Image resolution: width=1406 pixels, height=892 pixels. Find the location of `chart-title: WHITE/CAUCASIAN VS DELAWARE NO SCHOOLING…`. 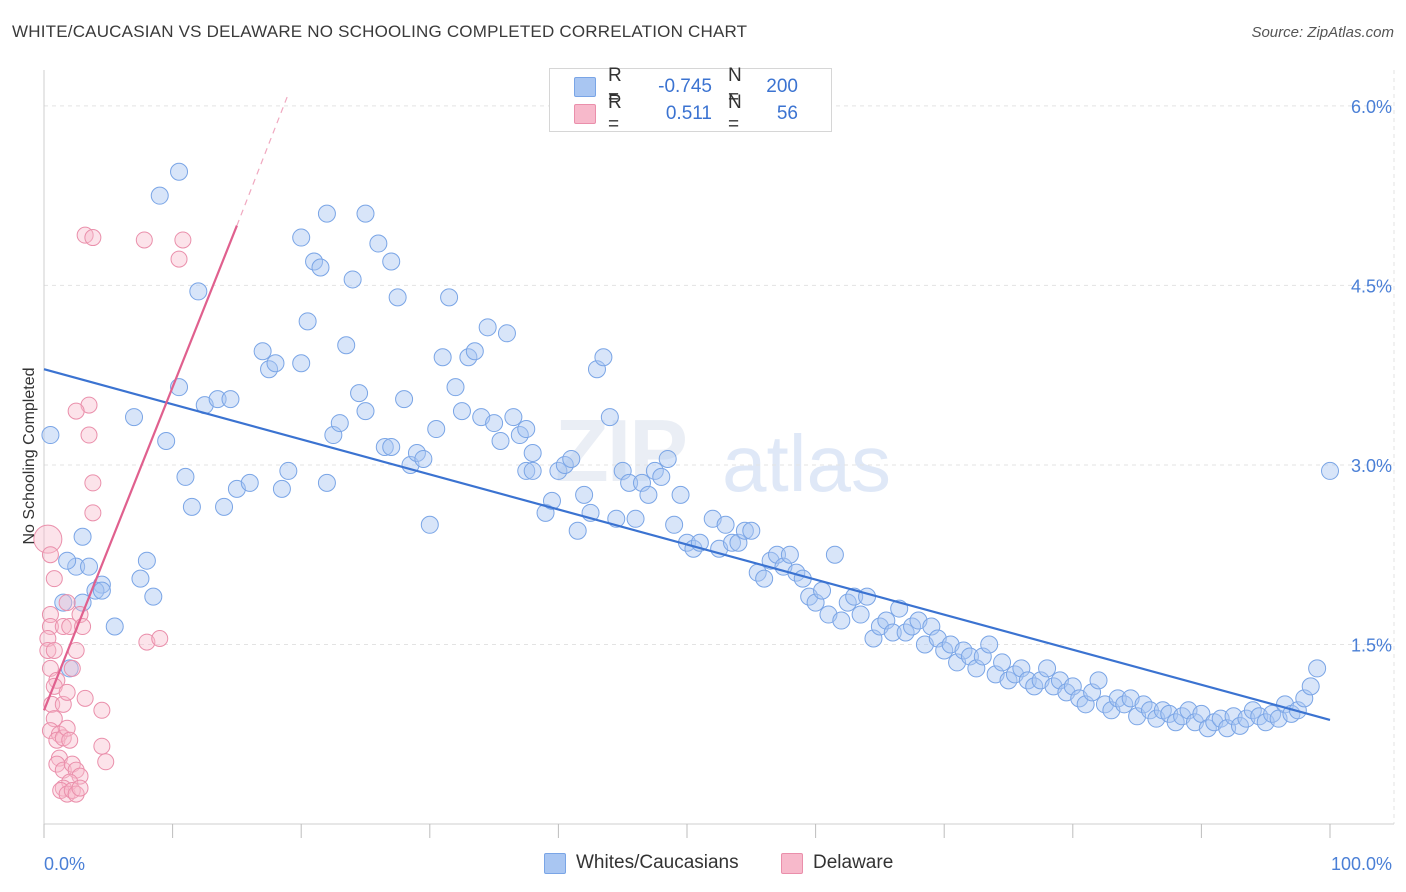

chart-title: WHITE/CAUCASIAN VS DELAWARE NO SCHOOLING… is located at coordinates (380, 31).